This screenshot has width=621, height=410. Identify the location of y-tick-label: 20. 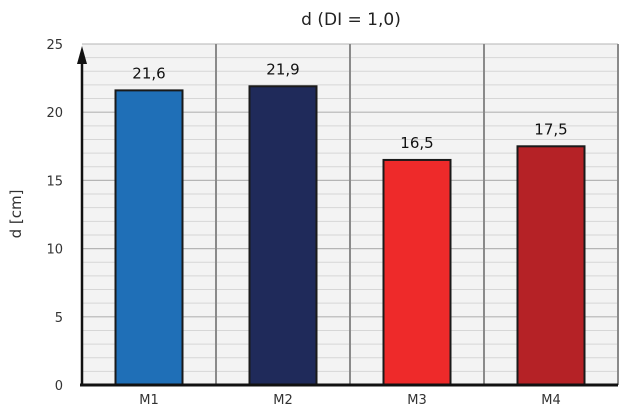
(54, 113).